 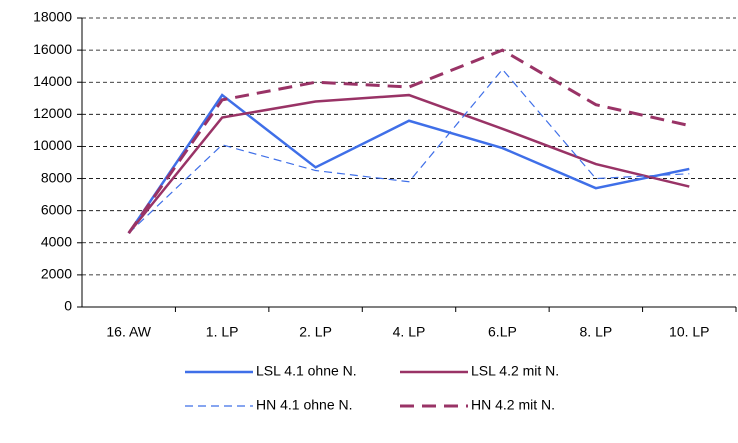 I want to click on y-tick-label: 16000, so click(x=52, y=49).